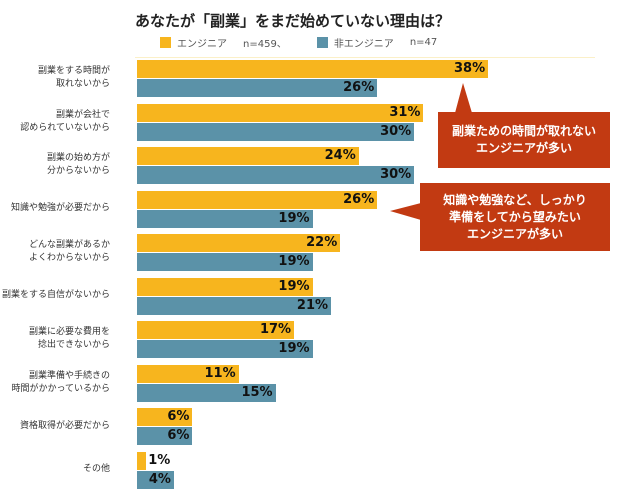  What do you see at coordinates (359, 199) in the screenshot?
I see `value-label-engineer: 26%` at bounding box center [359, 199].